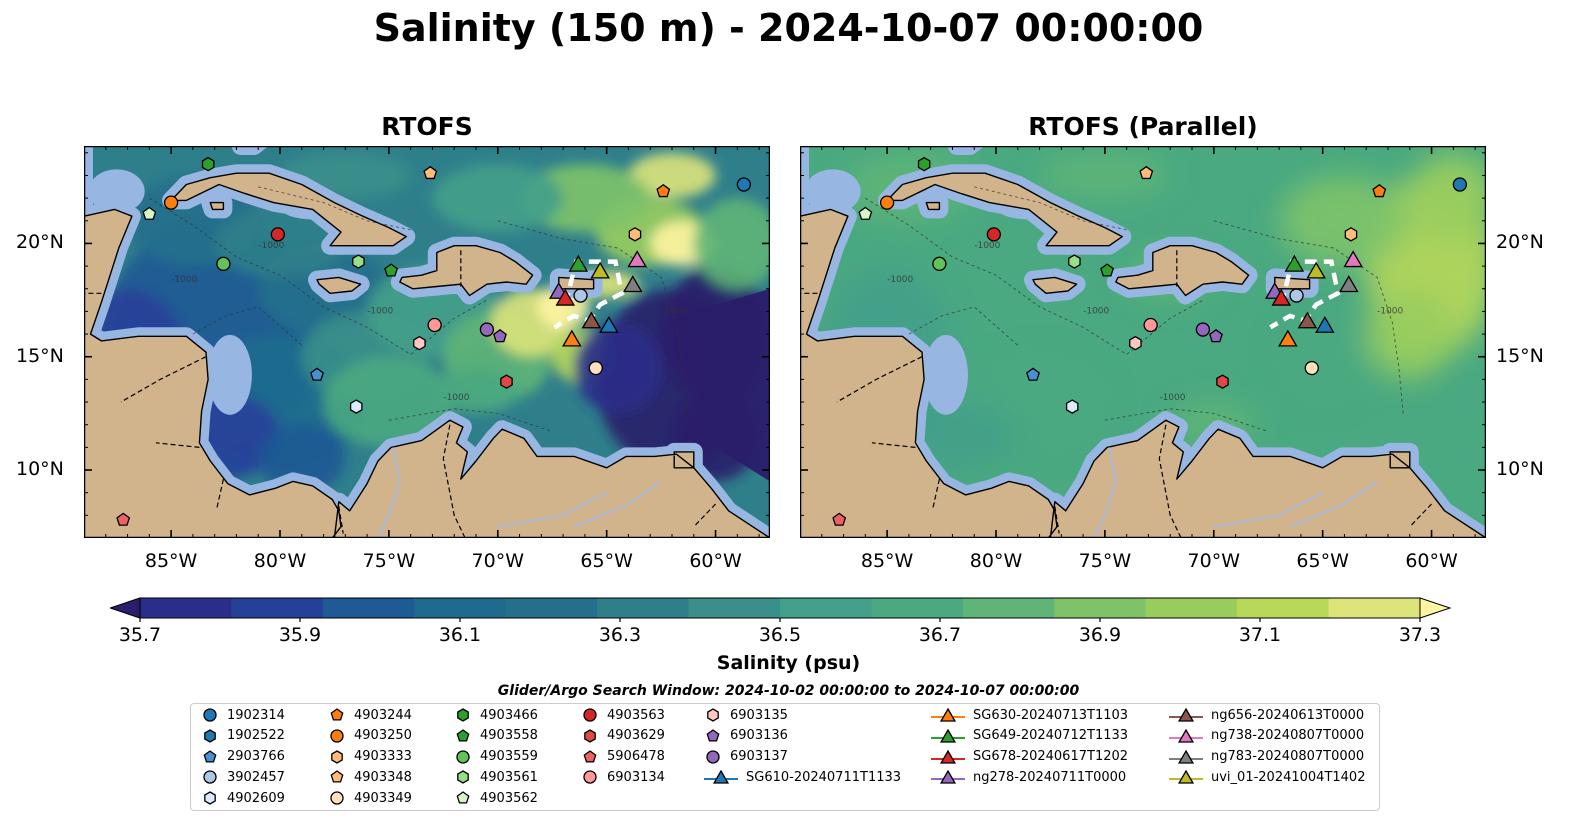 The height and width of the screenshot is (828, 1577). Describe the element at coordinates (1100, 635) in the screenshot. I see `colorbar-tick-label: 36.9` at that location.